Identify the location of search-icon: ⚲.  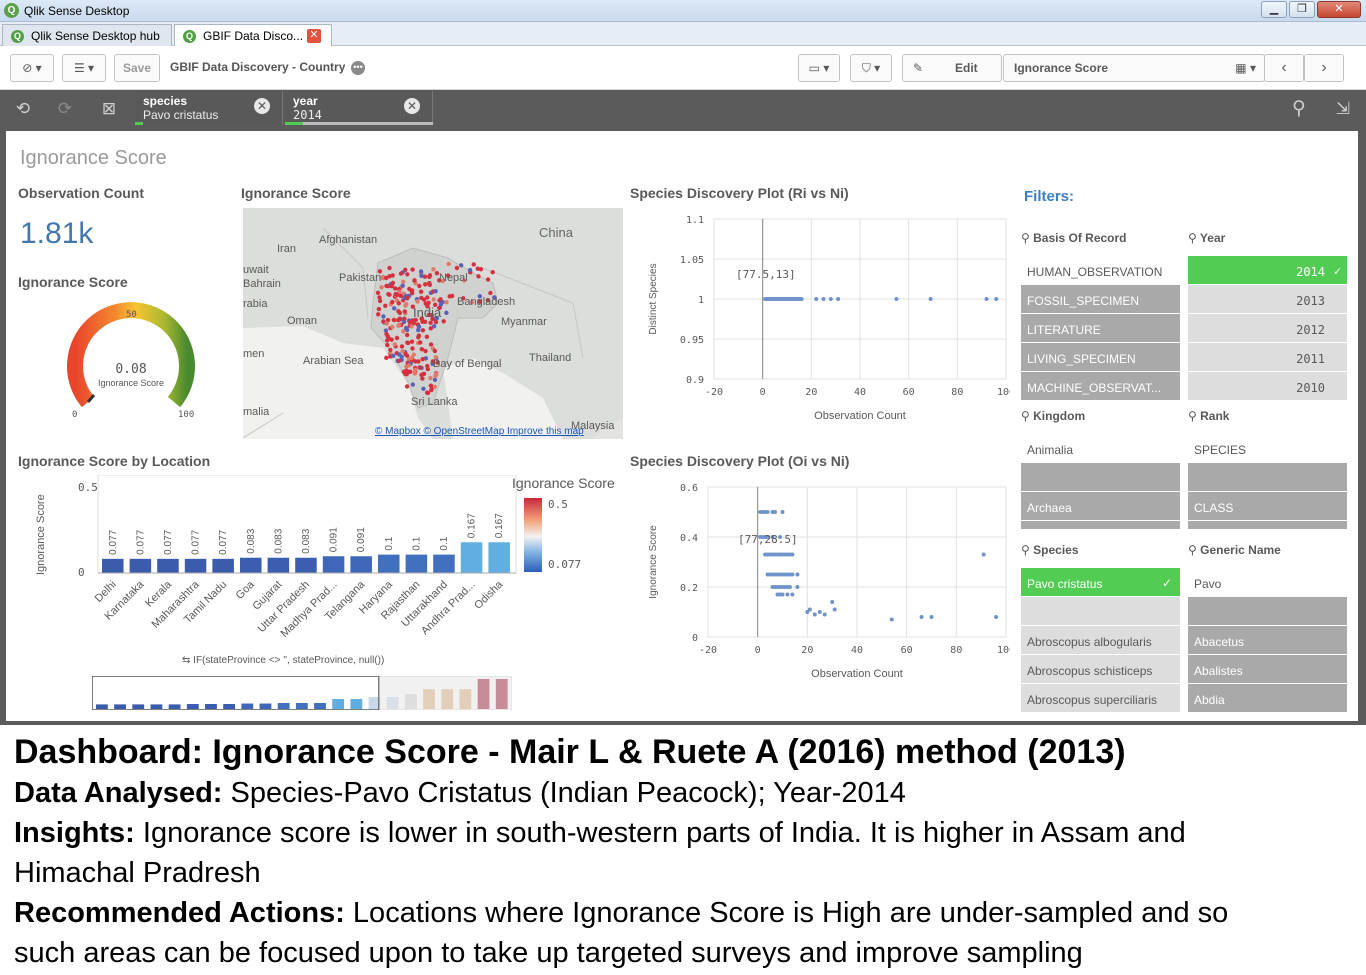
(1299, 108).